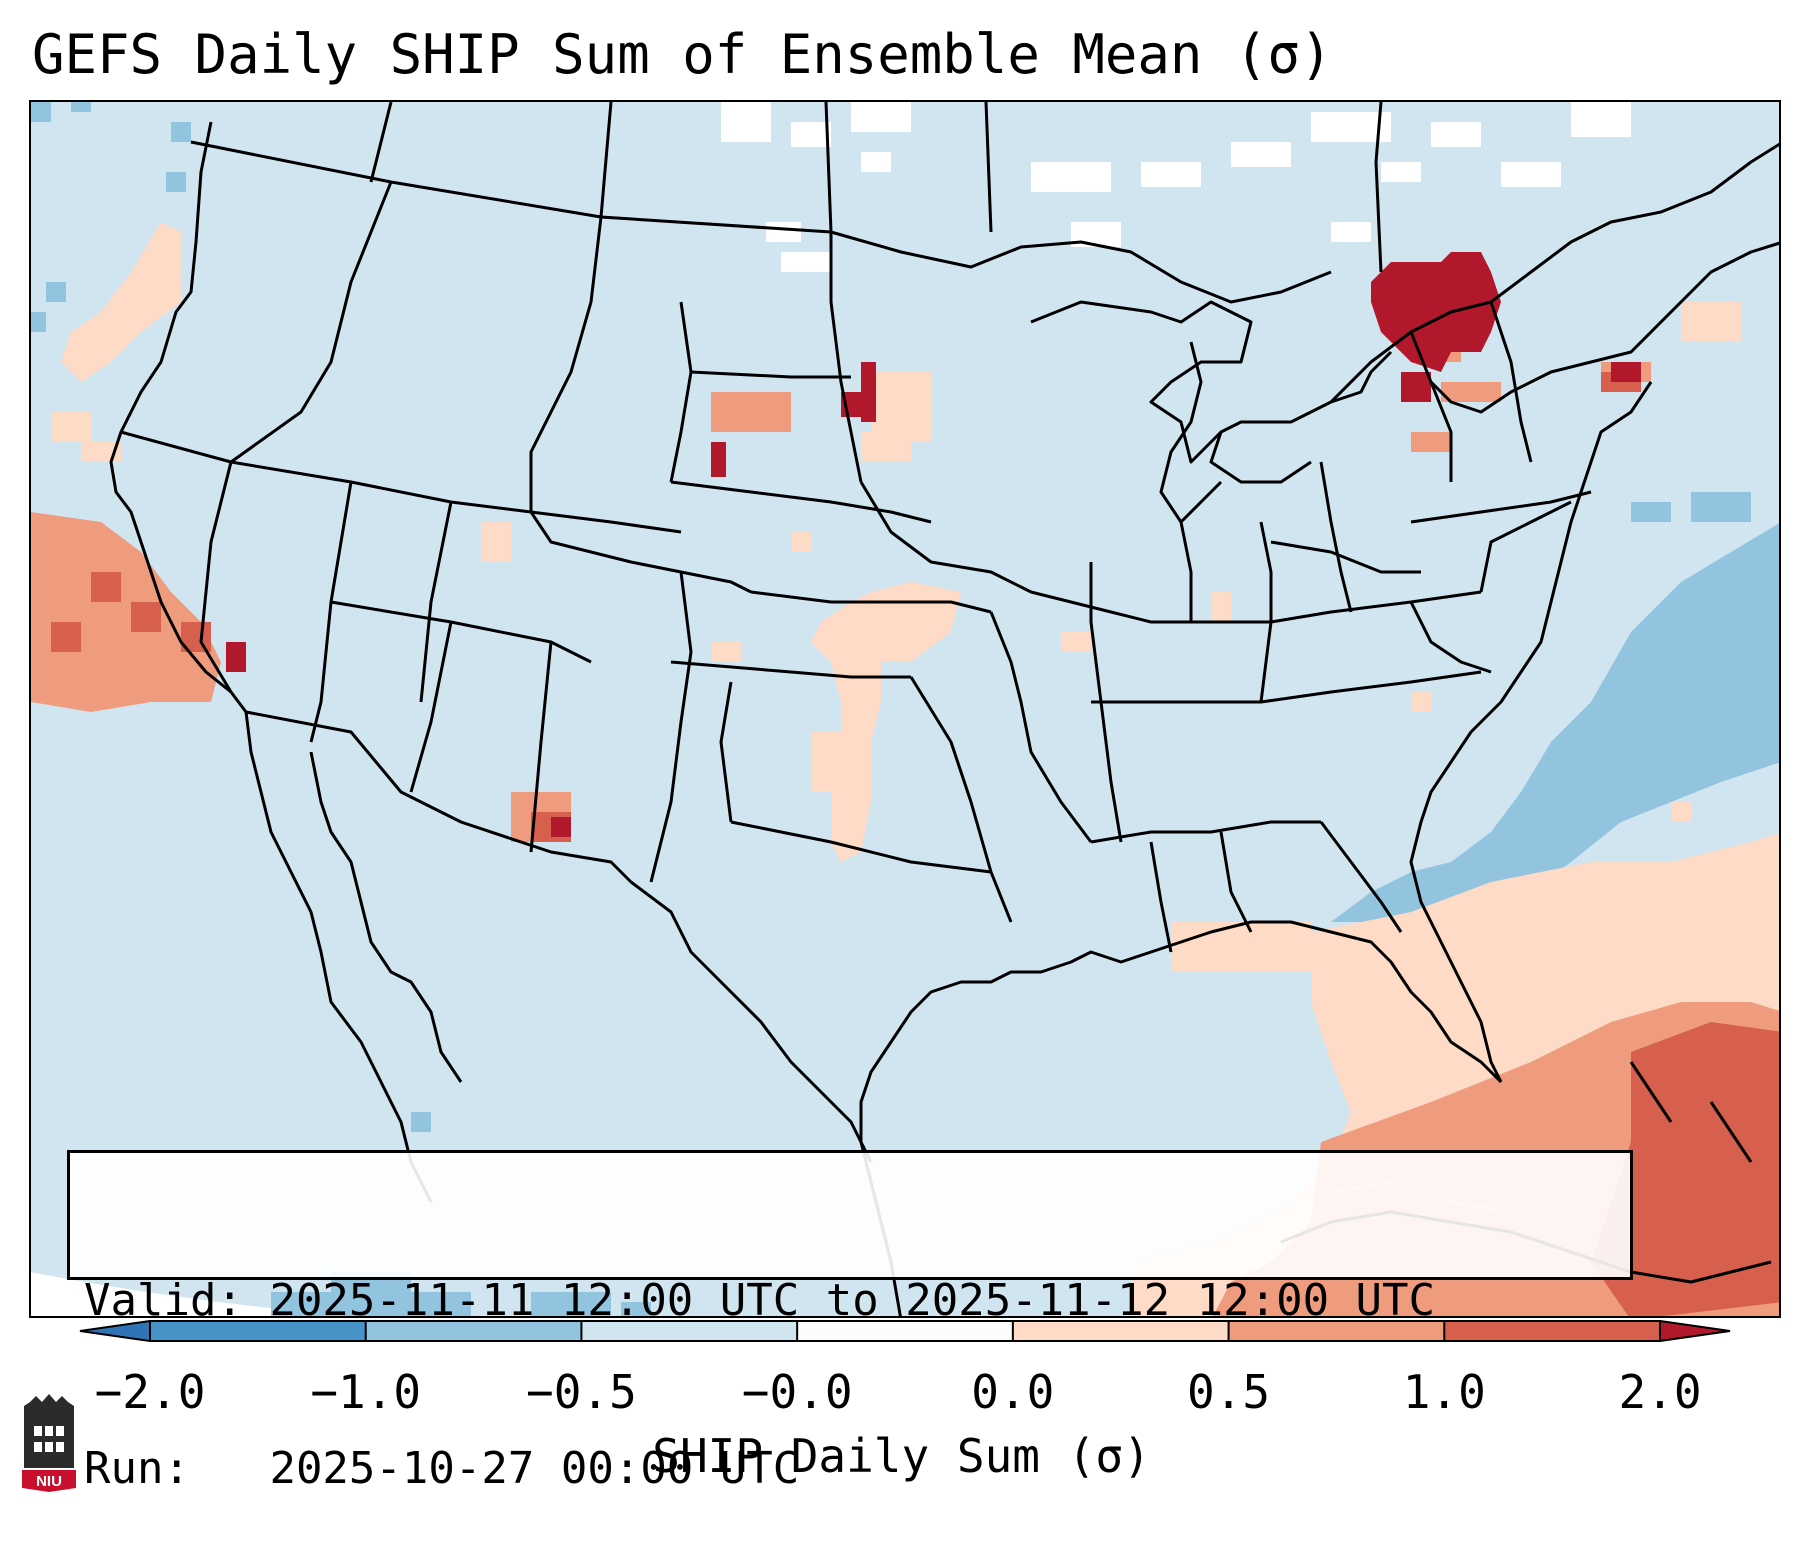 This screenshot has height=1553, width=1803. Describe the element at coordinates (1660, 1392) in the screenshot. I see `colorbar-tick-label: 2.0` at that location.